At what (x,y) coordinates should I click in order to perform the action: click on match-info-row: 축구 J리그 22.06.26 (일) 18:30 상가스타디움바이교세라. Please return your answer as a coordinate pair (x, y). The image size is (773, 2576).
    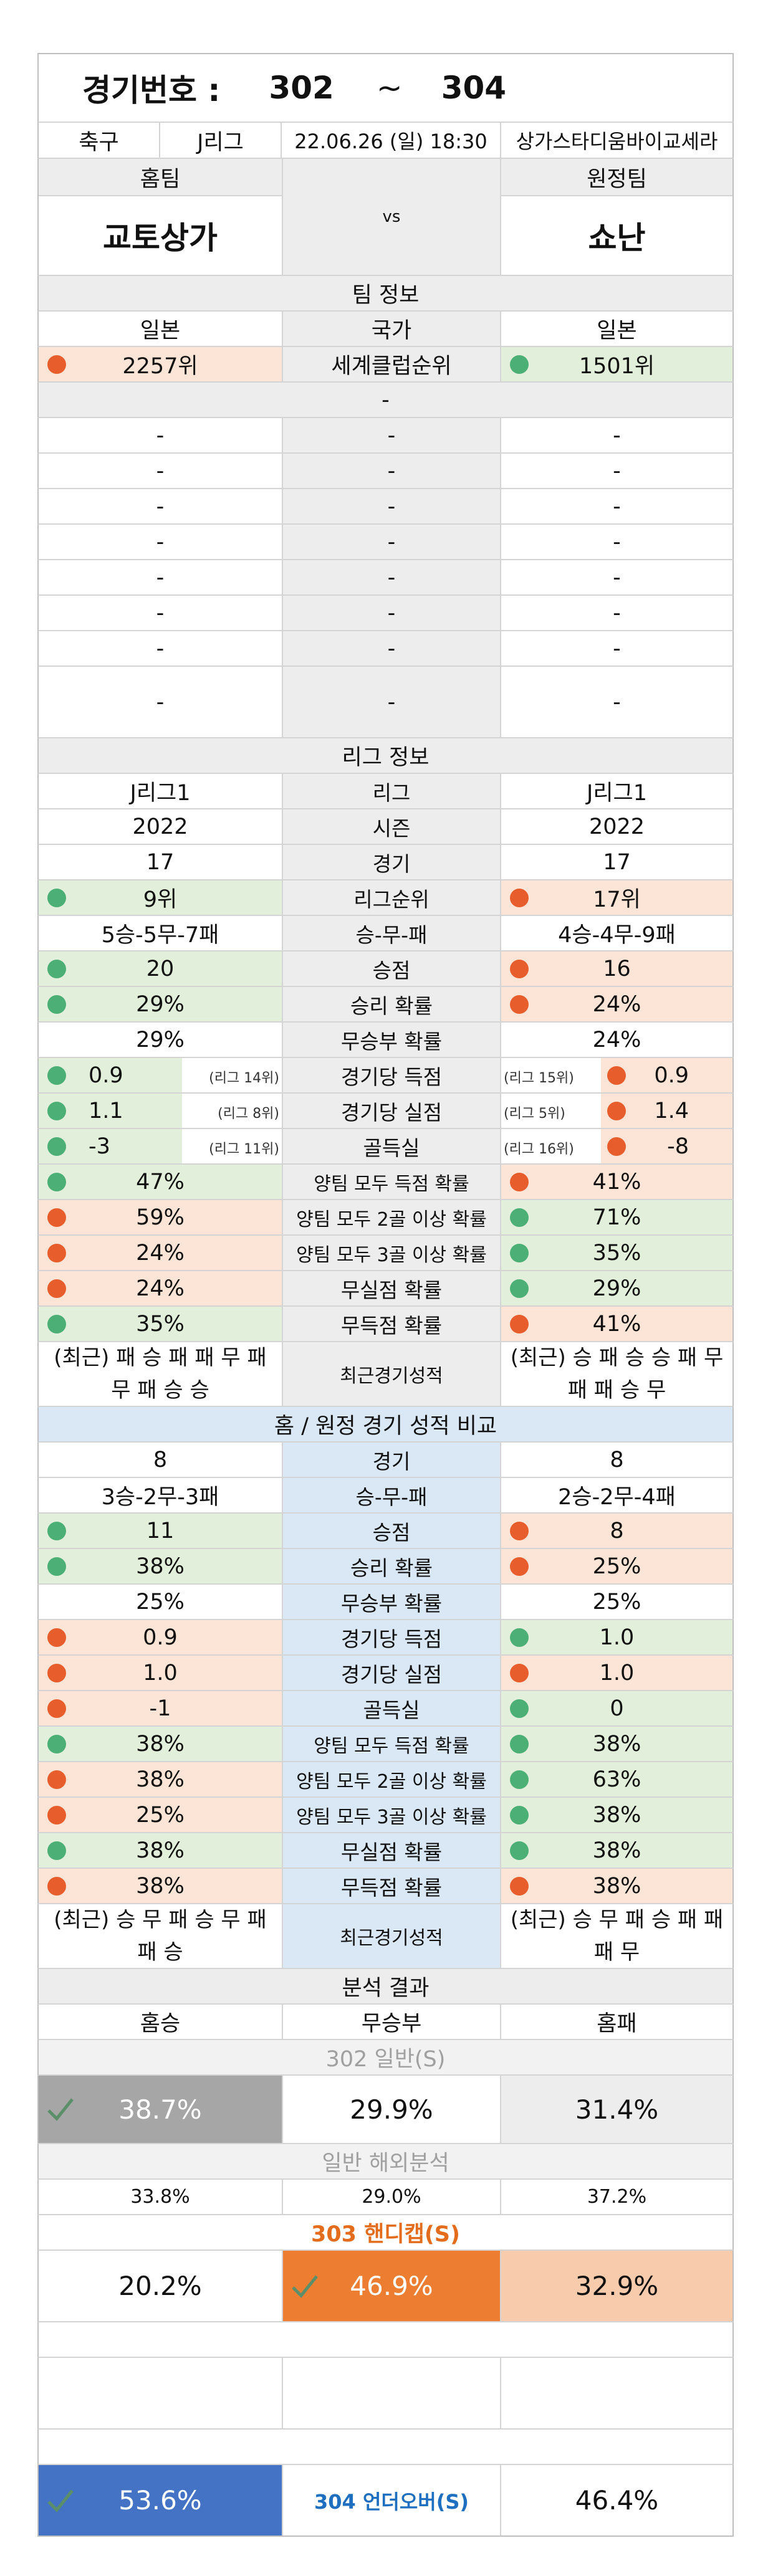
    Looking at the image, I should click on (385, 141).